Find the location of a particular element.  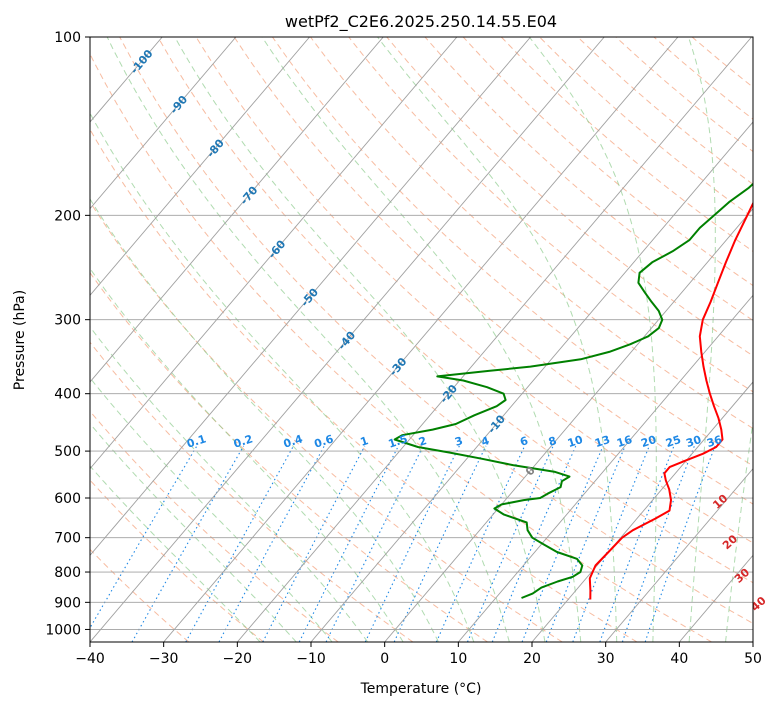

y-tick-label: 900 is located at coordinates (67, 603).